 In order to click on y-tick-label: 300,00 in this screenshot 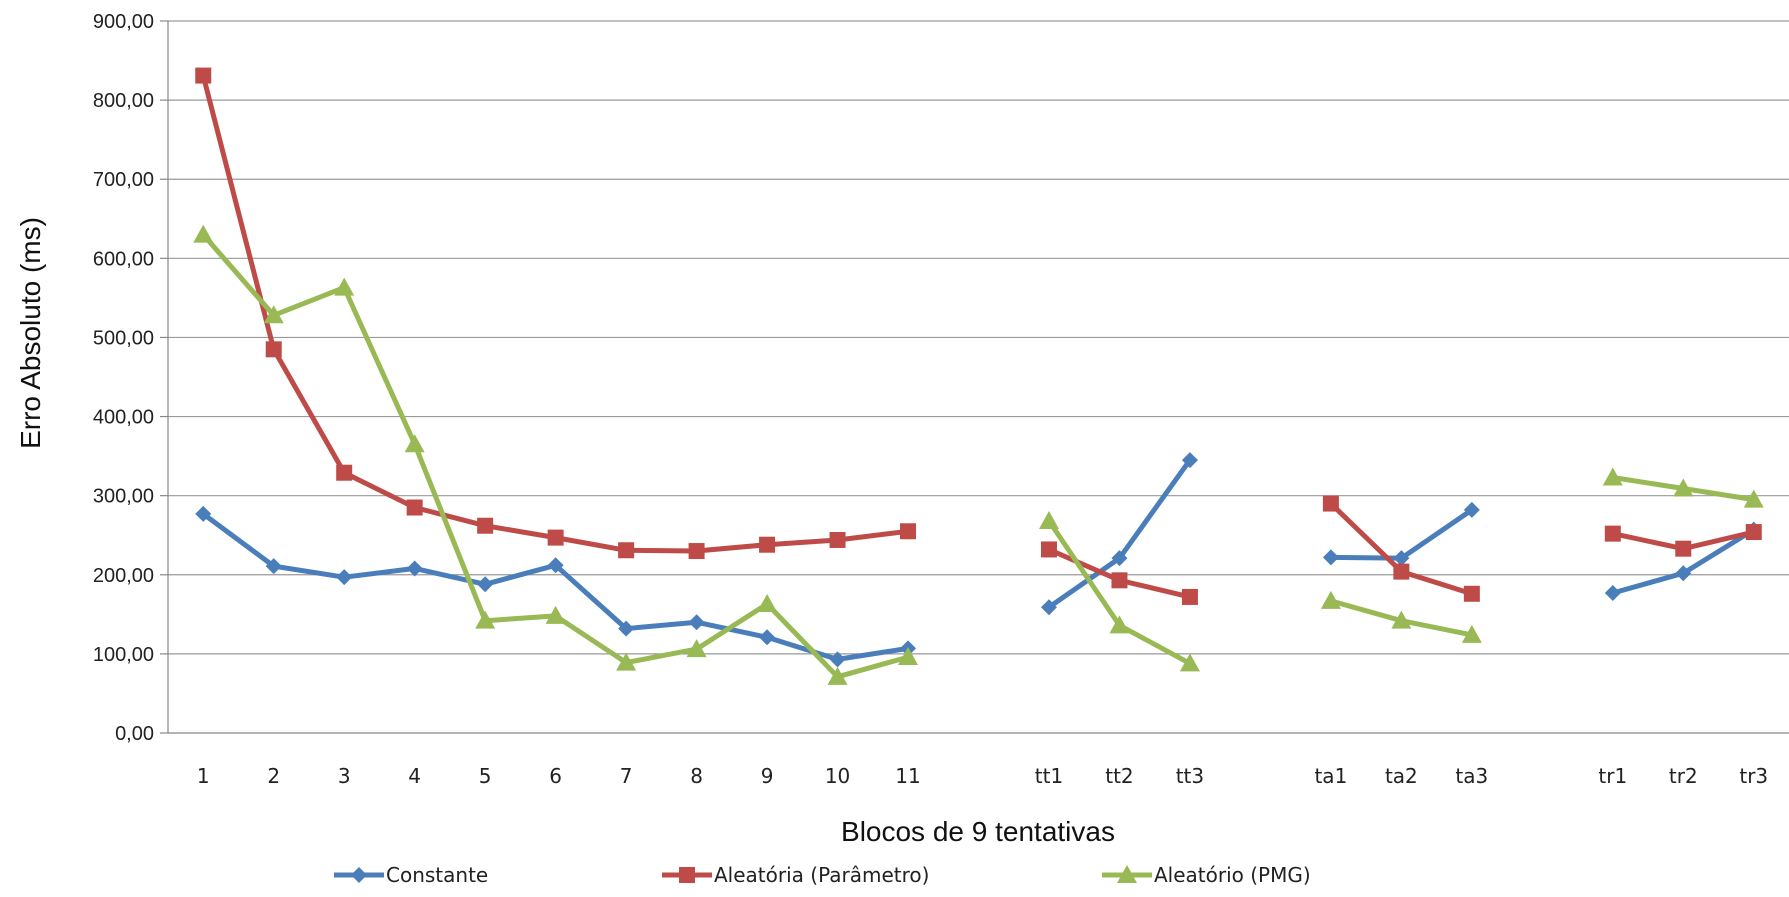, I will do `click(123, 497)`.